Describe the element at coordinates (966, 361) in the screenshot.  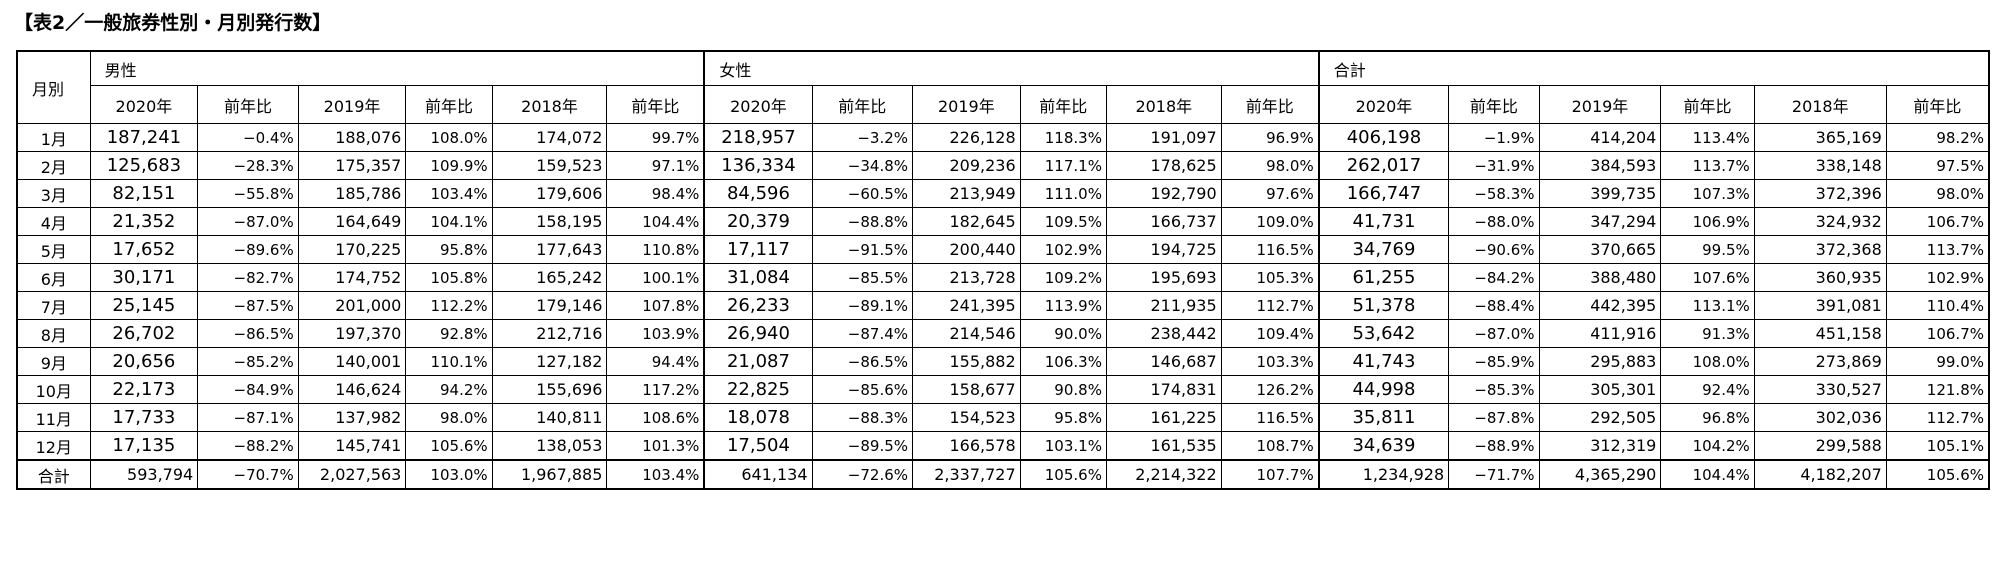
I see `count-cell: 155,882` at that location.